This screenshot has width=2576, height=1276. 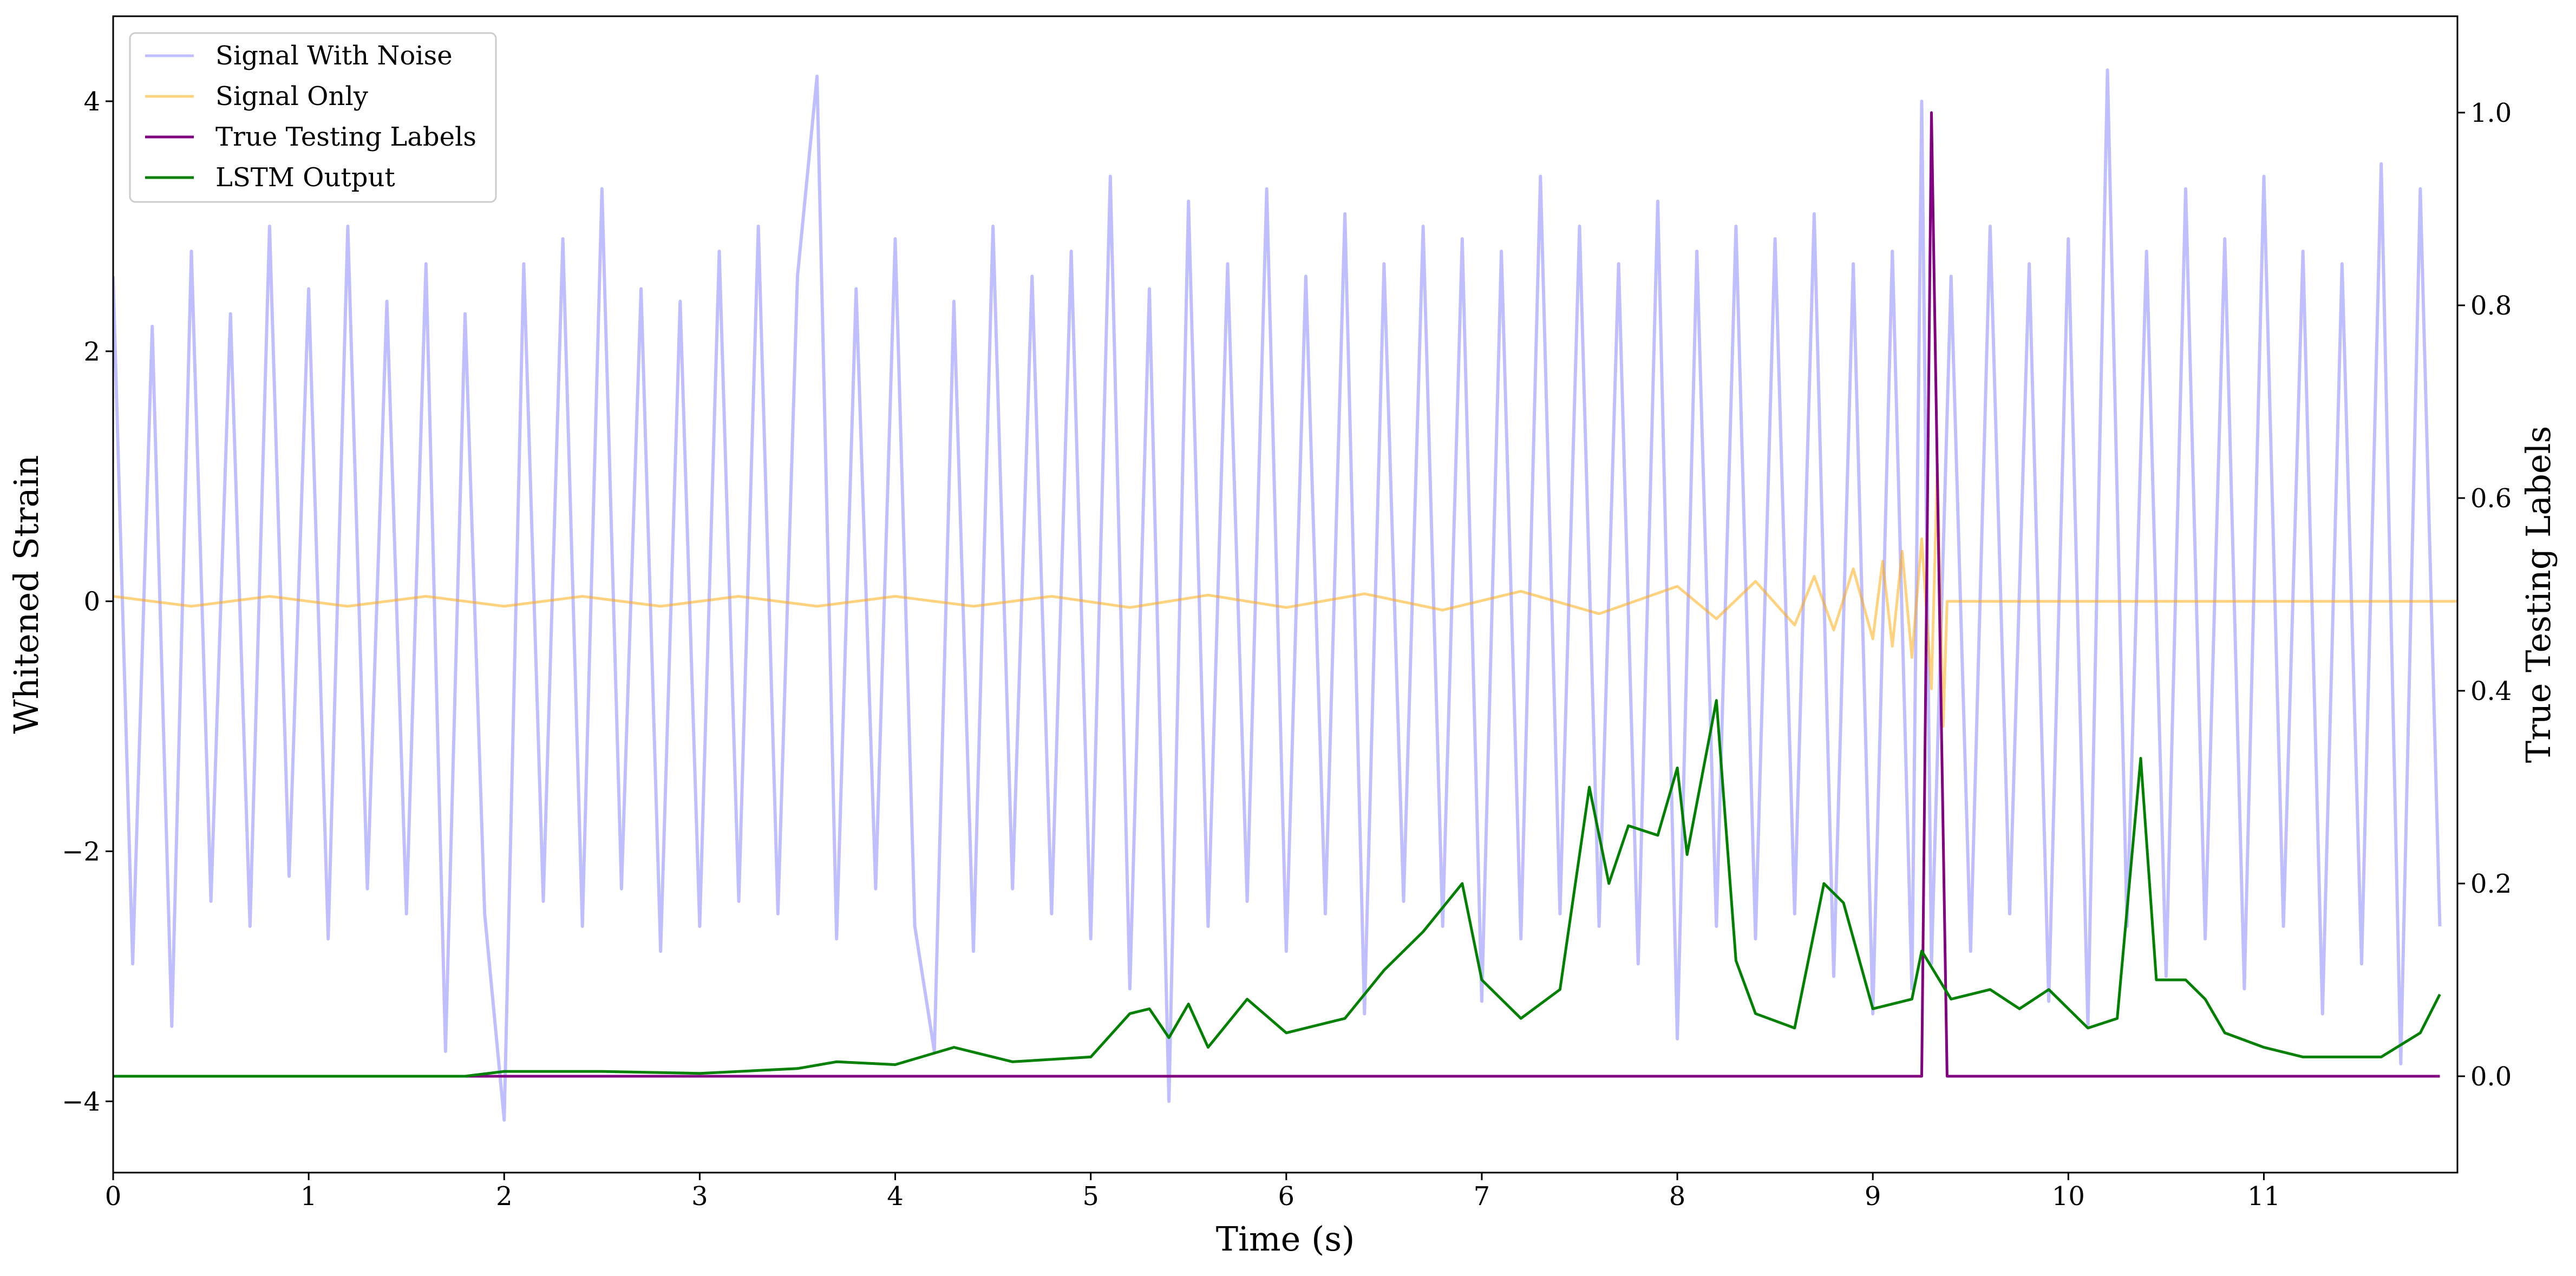 What do you see at coordinates (1873, 1196) in the screenshot?
I see `x-tick-label: 9` at bounding box center [1873, 1196].